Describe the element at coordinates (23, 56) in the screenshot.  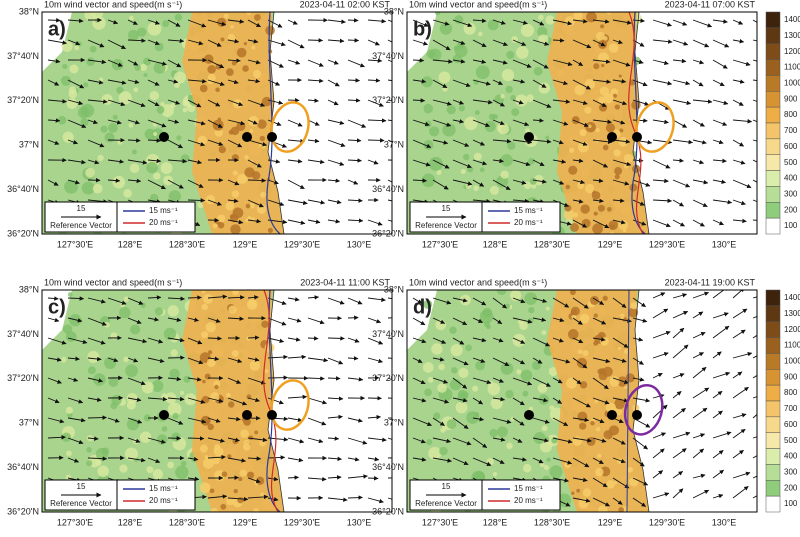
I see `lat-label: 37°40'N` at that location.